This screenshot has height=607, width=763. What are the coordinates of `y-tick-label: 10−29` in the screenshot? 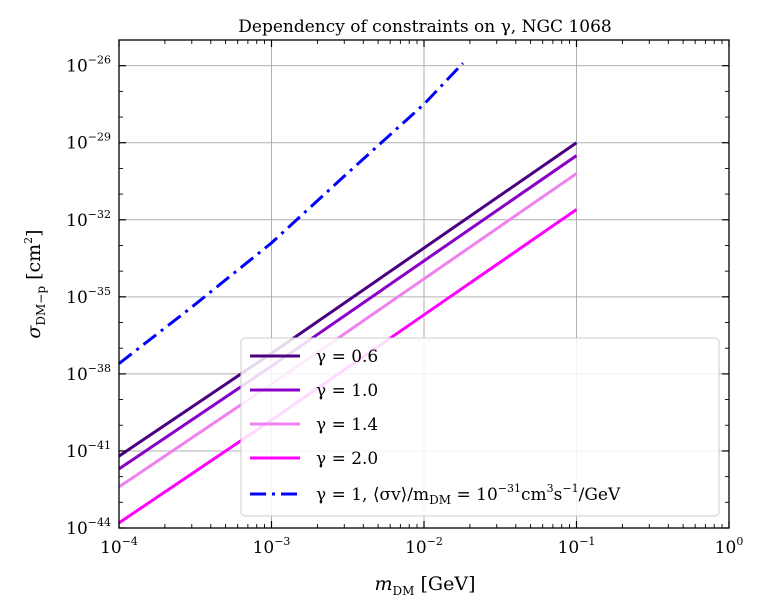 It's located at (88, 142).